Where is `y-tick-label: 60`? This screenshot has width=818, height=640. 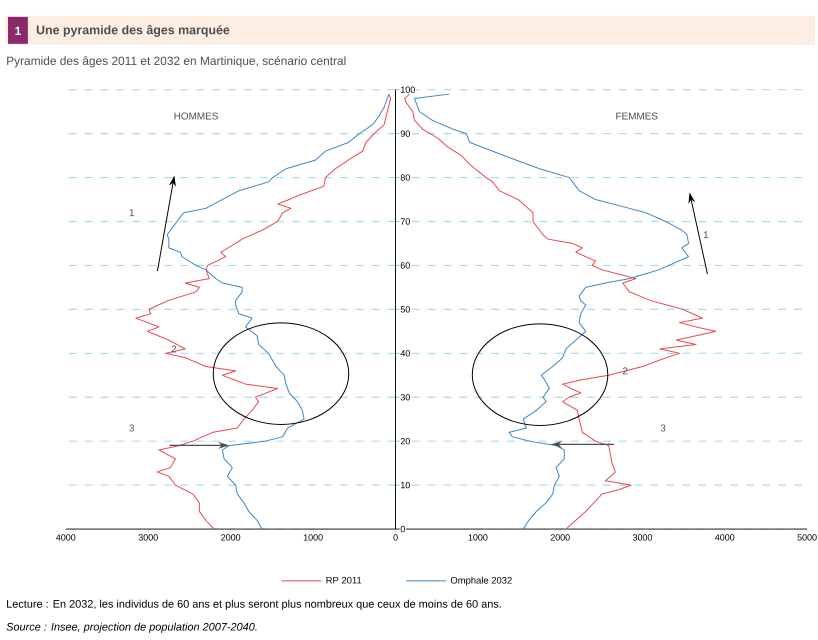 y-tick-label: 60 is located at coordinates (405, 265).